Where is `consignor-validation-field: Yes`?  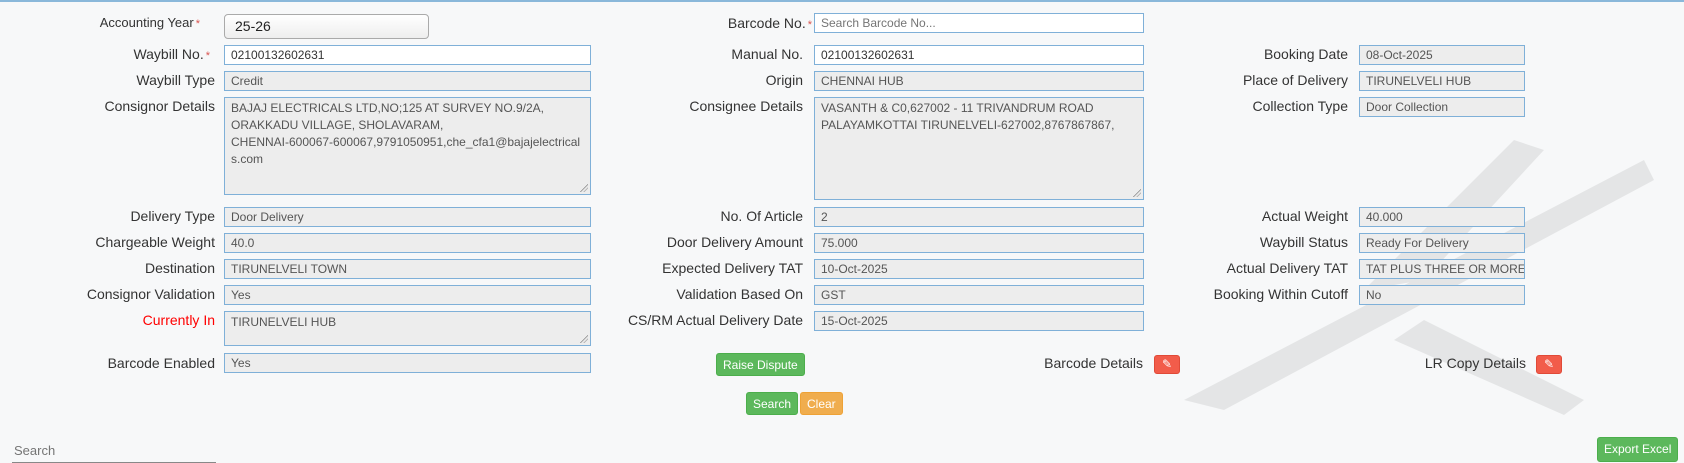
consignor-validation-field: Yes is located at coordinates (407, 295).